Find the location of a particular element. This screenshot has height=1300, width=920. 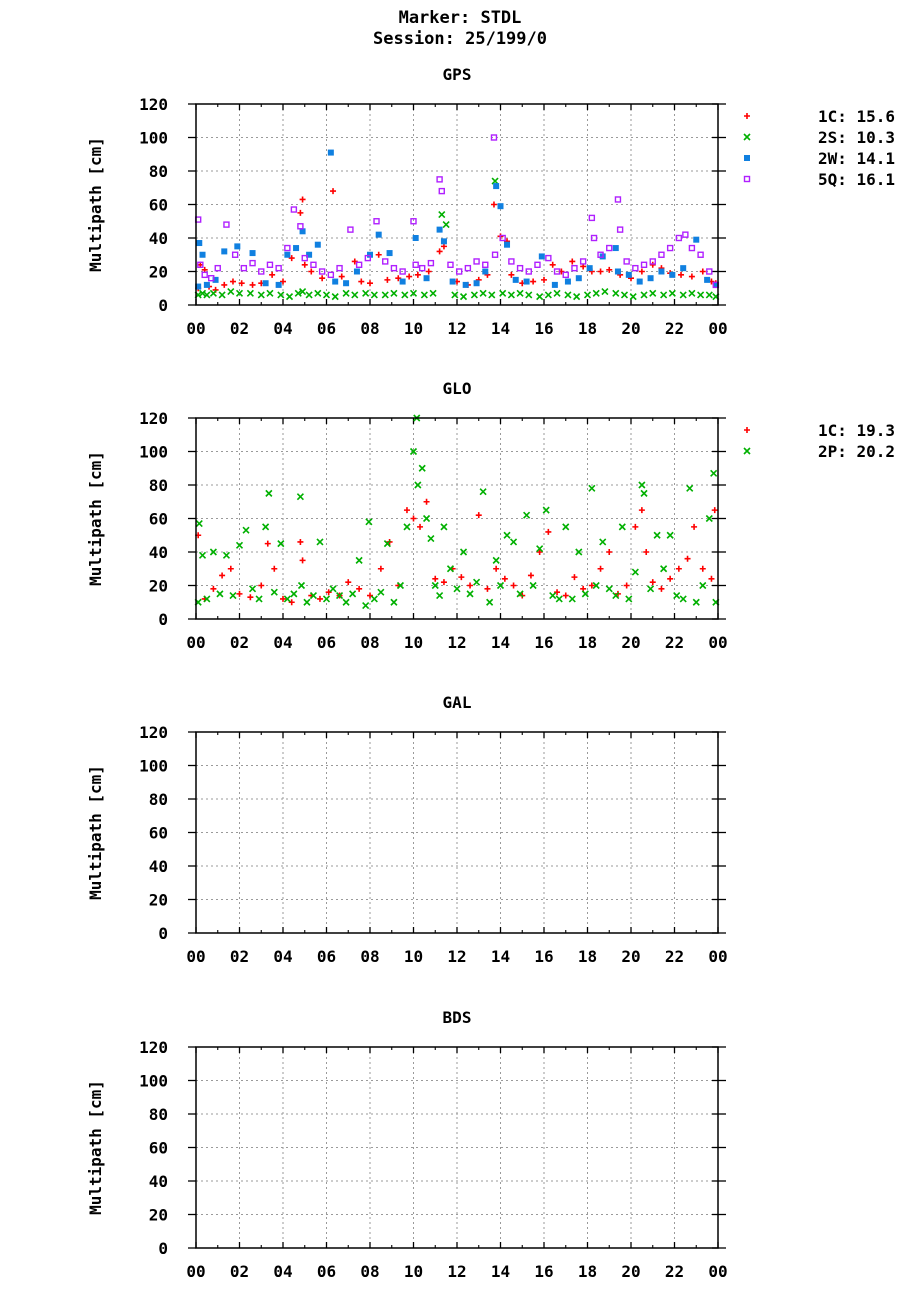

x-tick-label: 22 is located at coordinates (674, 1271).